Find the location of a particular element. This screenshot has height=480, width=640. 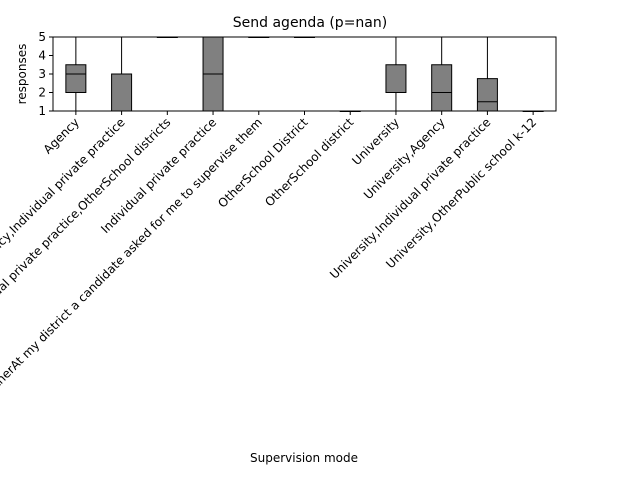

y-axis-label: responses is located at coordinates (22, 74).